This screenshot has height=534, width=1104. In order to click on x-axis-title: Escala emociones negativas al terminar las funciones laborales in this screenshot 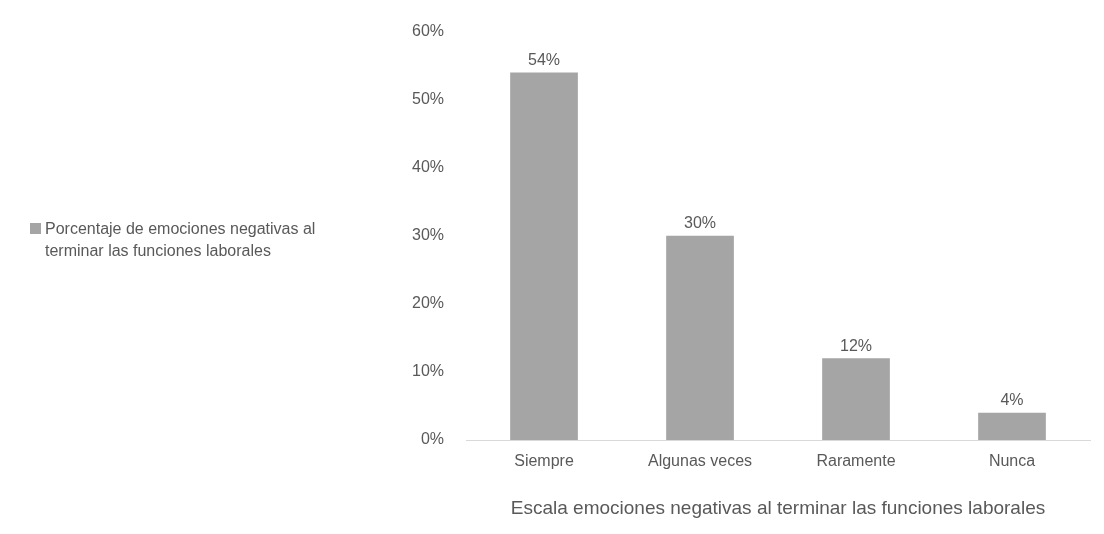, I will do `click(778, 507)`.